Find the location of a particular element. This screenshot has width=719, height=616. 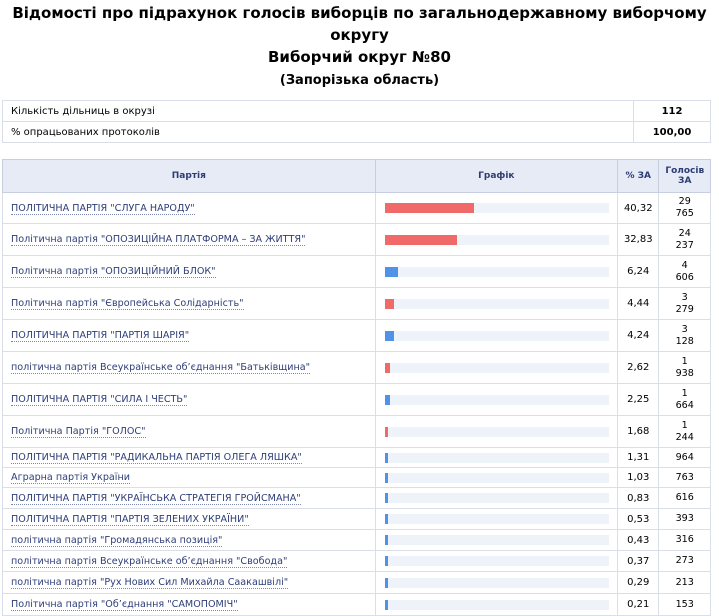

votes-line2: 765 is located at coordinates (684, 213).